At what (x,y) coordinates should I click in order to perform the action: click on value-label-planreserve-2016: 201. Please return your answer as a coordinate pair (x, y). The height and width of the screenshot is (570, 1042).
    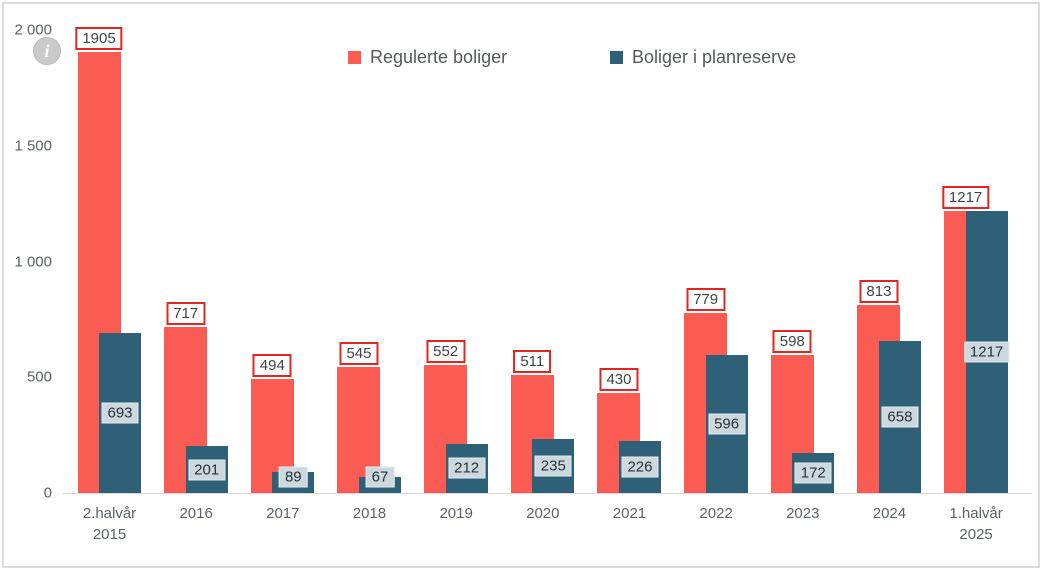
    Looking at the image, I should click on (207, 470).